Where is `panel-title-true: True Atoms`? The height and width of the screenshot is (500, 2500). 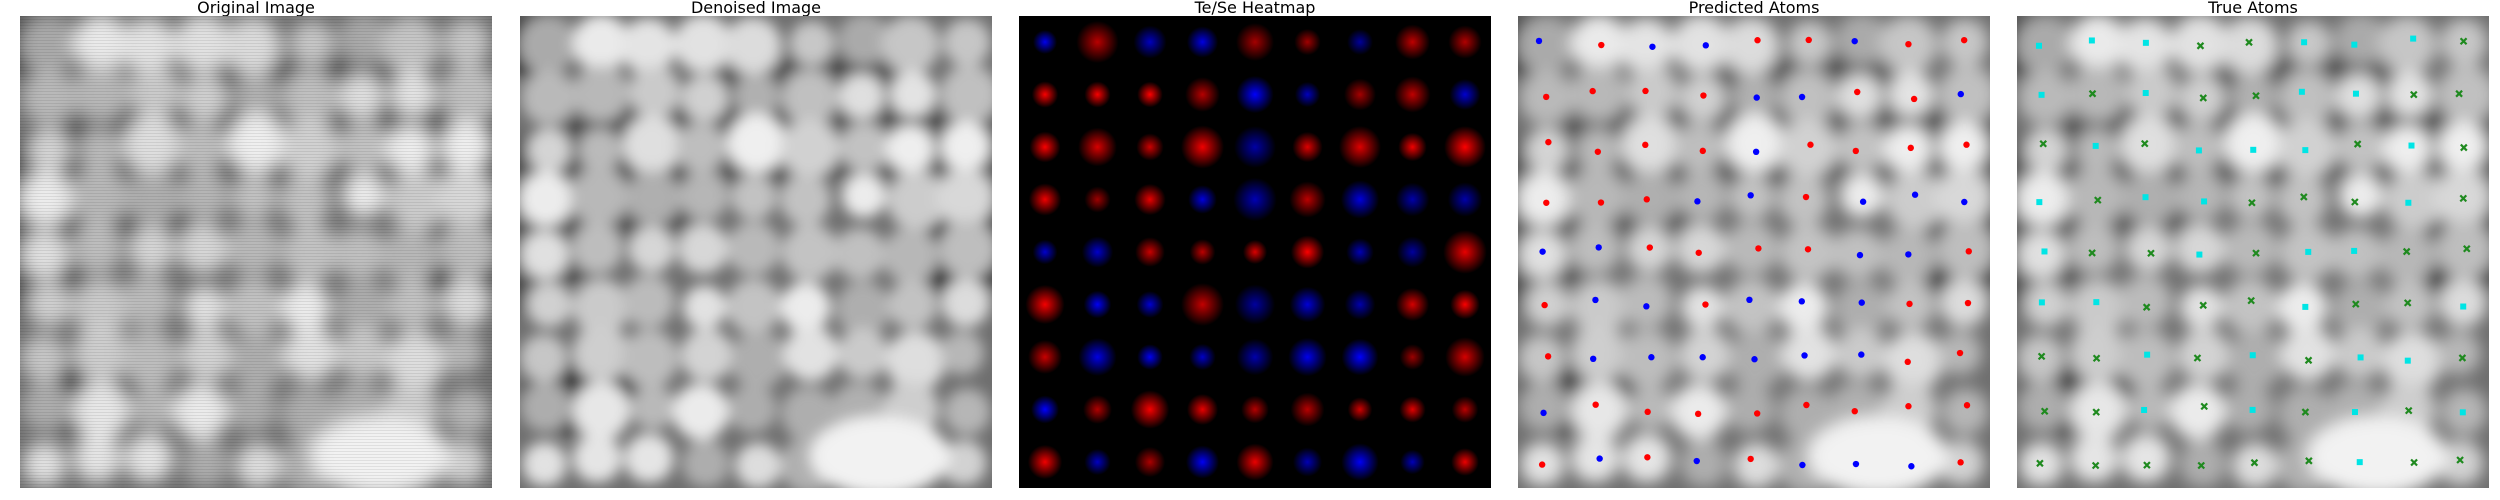 panel-title-true: True Atoms is located at coordinates (2253, 8).